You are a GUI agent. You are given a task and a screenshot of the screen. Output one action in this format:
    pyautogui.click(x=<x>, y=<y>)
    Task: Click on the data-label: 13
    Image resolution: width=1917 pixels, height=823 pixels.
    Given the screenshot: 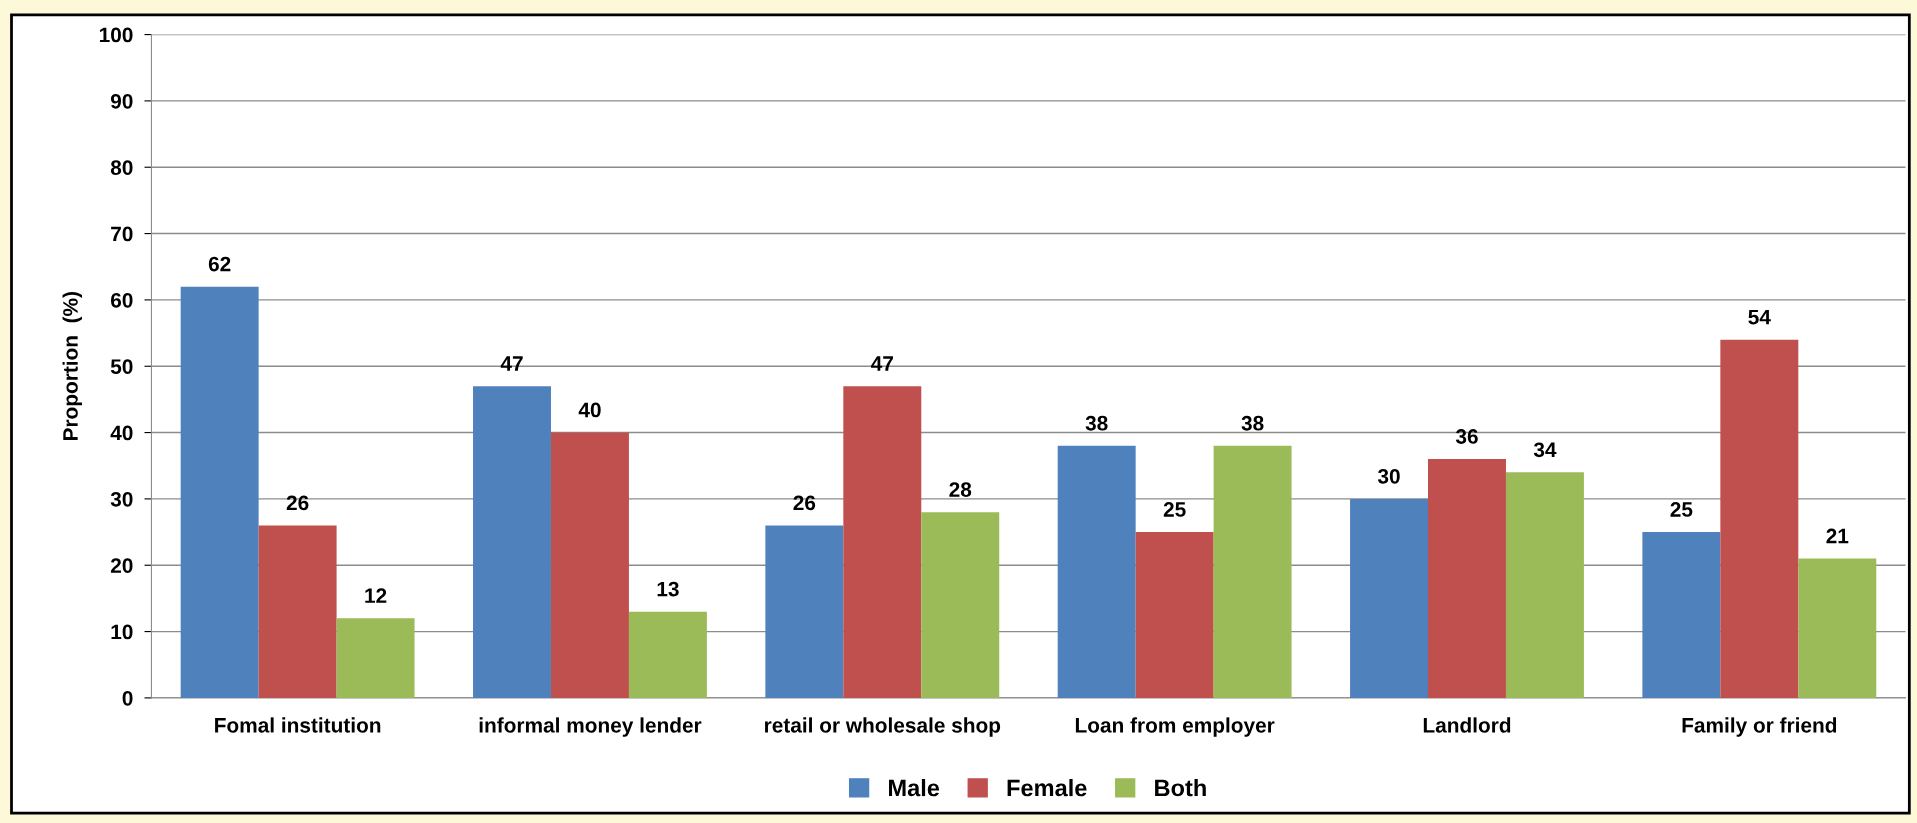 What is the action you would take?
    pyautogui.click(x=668, y=589)
    